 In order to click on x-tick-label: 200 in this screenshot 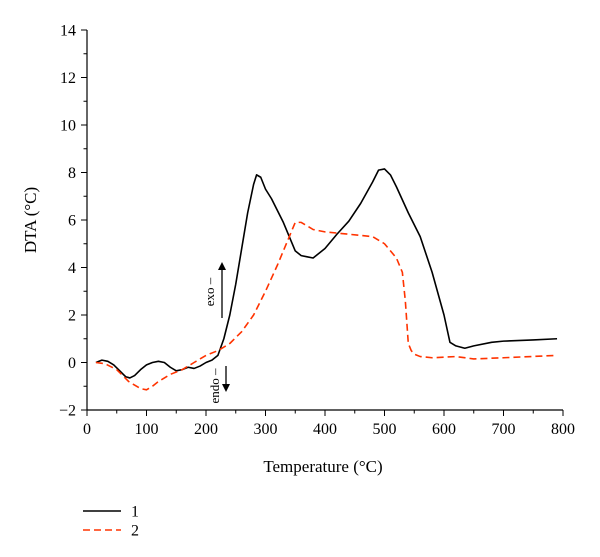, I will do `click(206, 429)`.